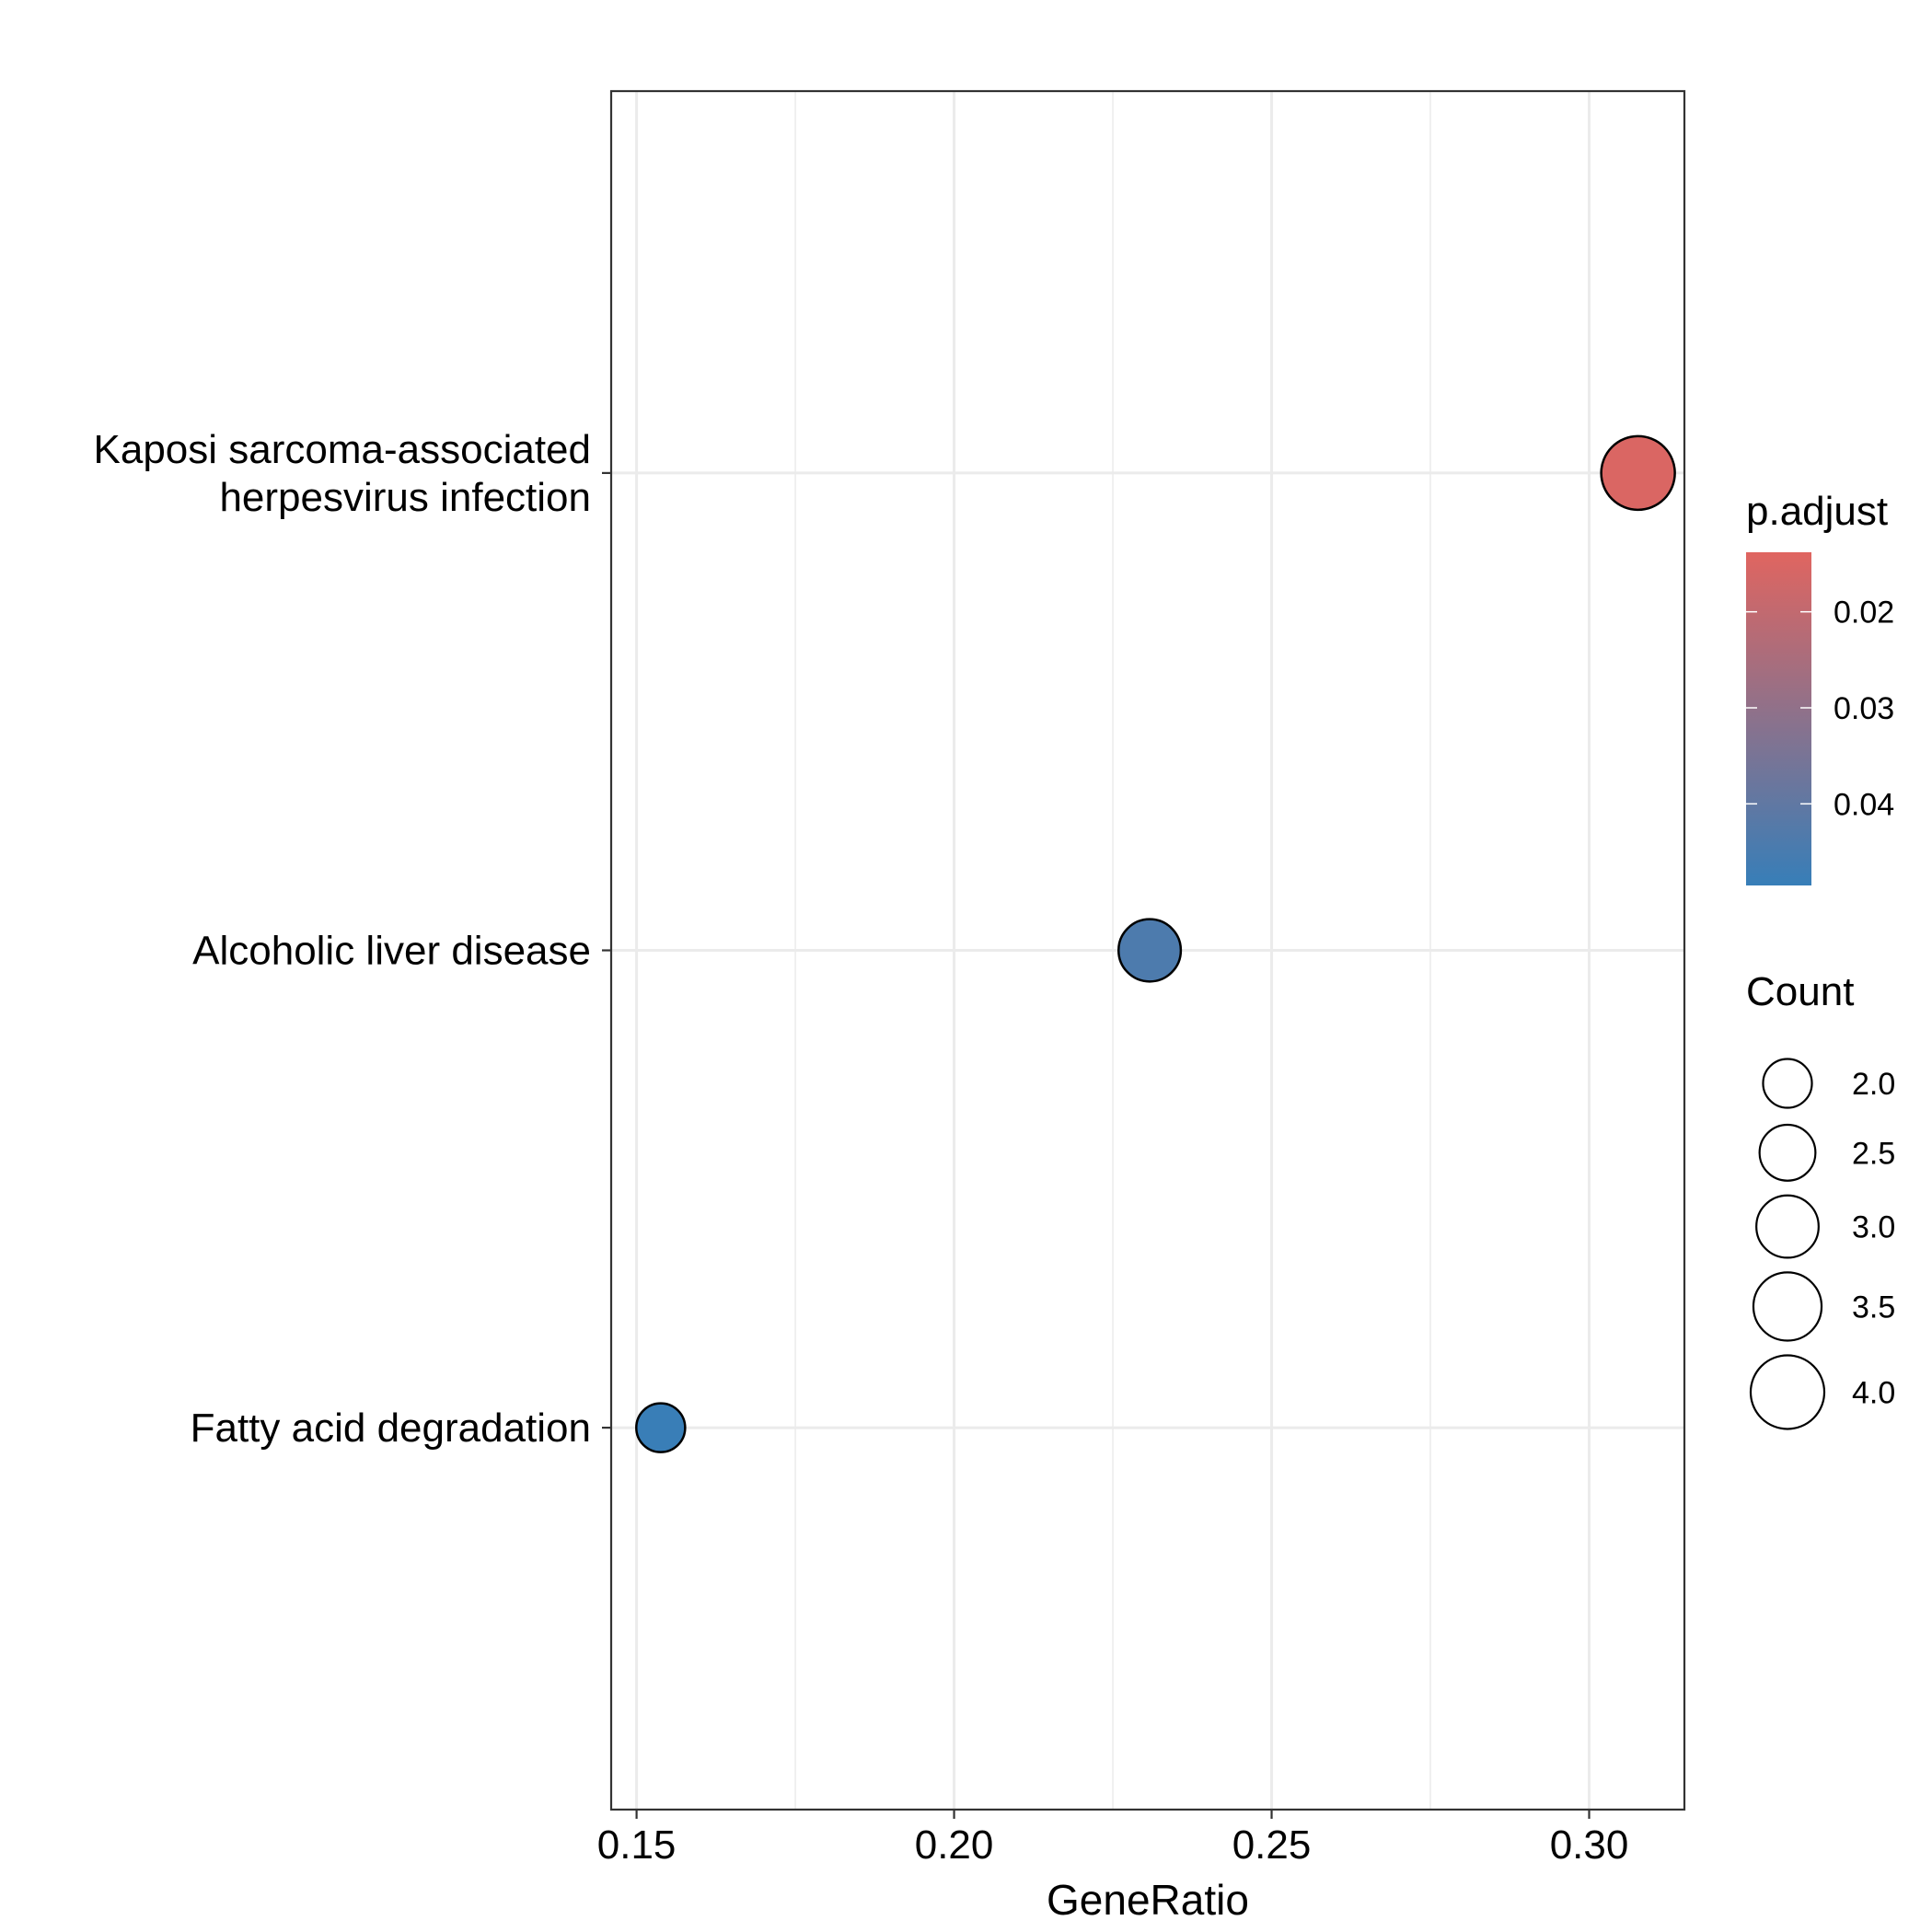 The image size is (1932, 1932). I want to click on color-legend-title: p.adjust, so click(1817, 512).